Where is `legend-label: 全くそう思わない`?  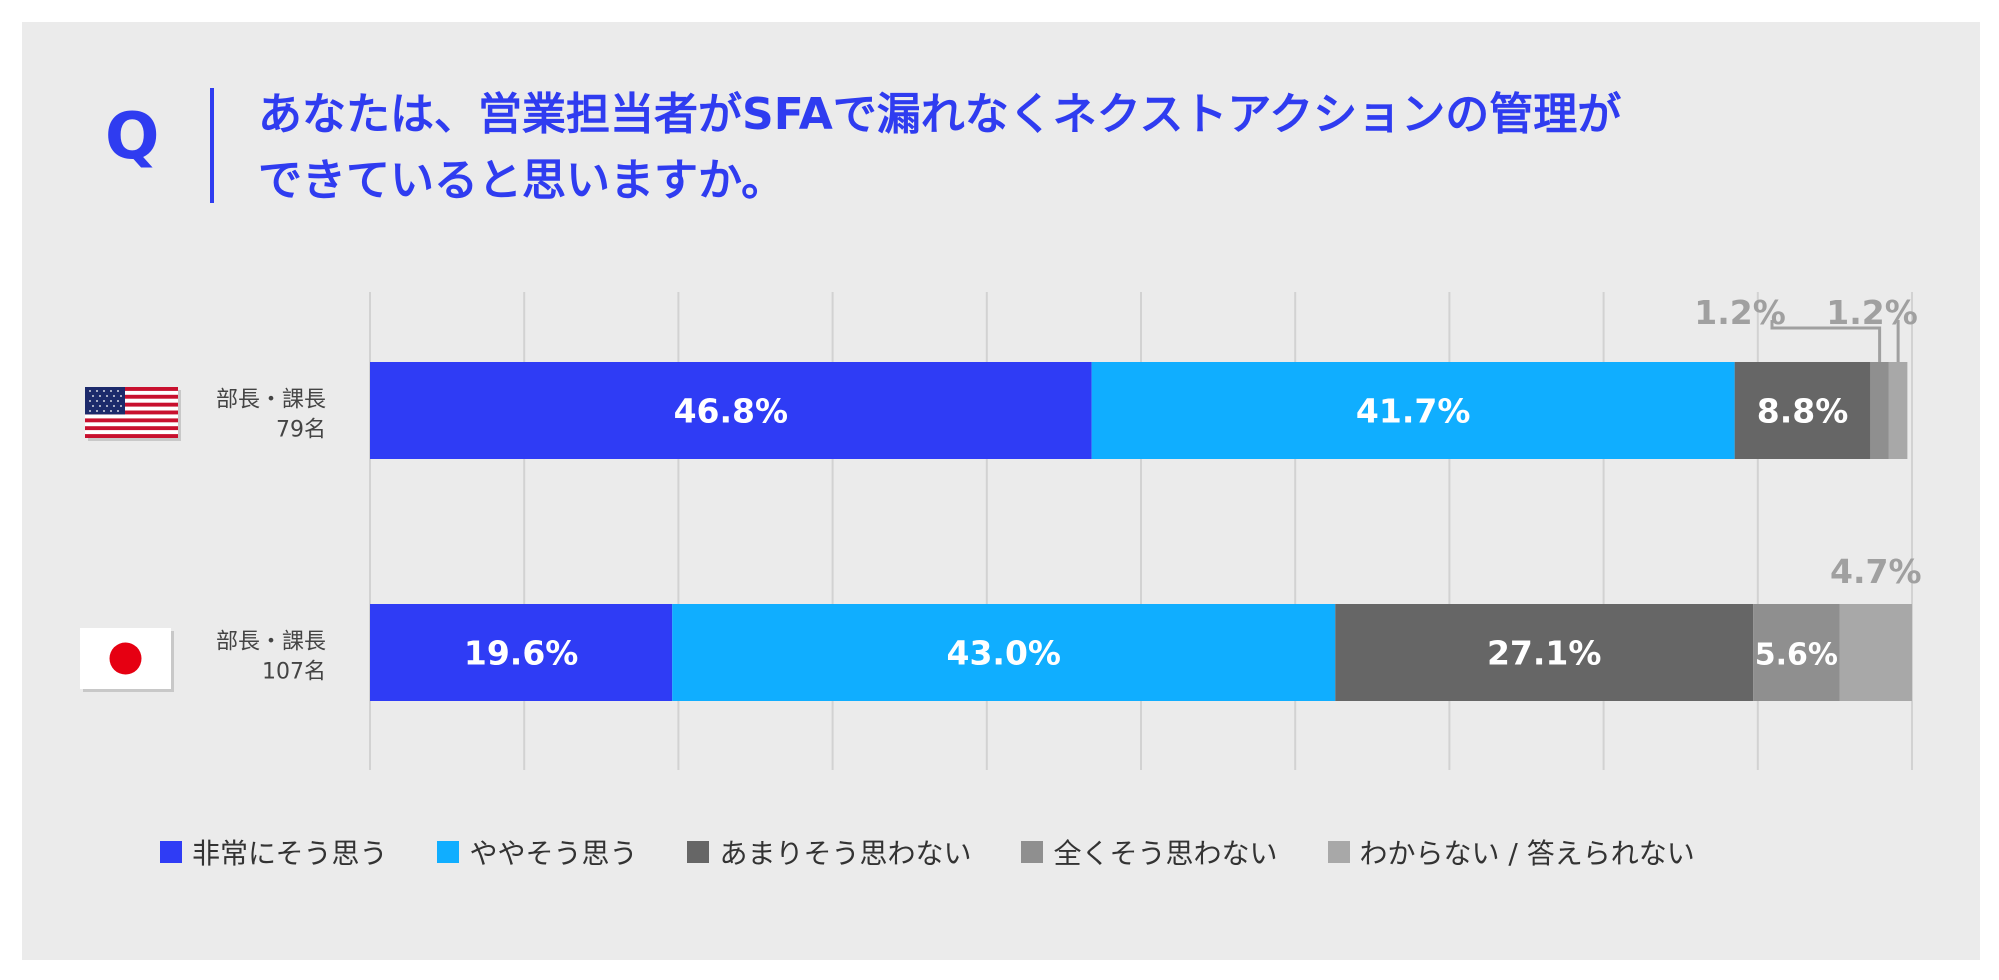 legend-label: 全くそう思わない is located at coordinates (1165, 853).